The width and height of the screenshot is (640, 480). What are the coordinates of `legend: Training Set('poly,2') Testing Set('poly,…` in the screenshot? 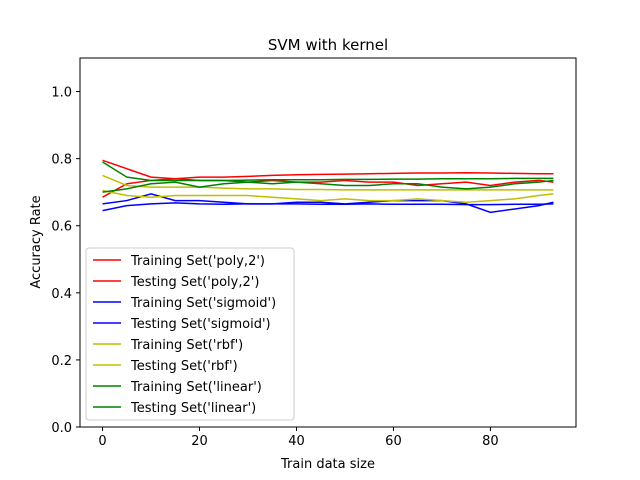 It's located at (190, 334).